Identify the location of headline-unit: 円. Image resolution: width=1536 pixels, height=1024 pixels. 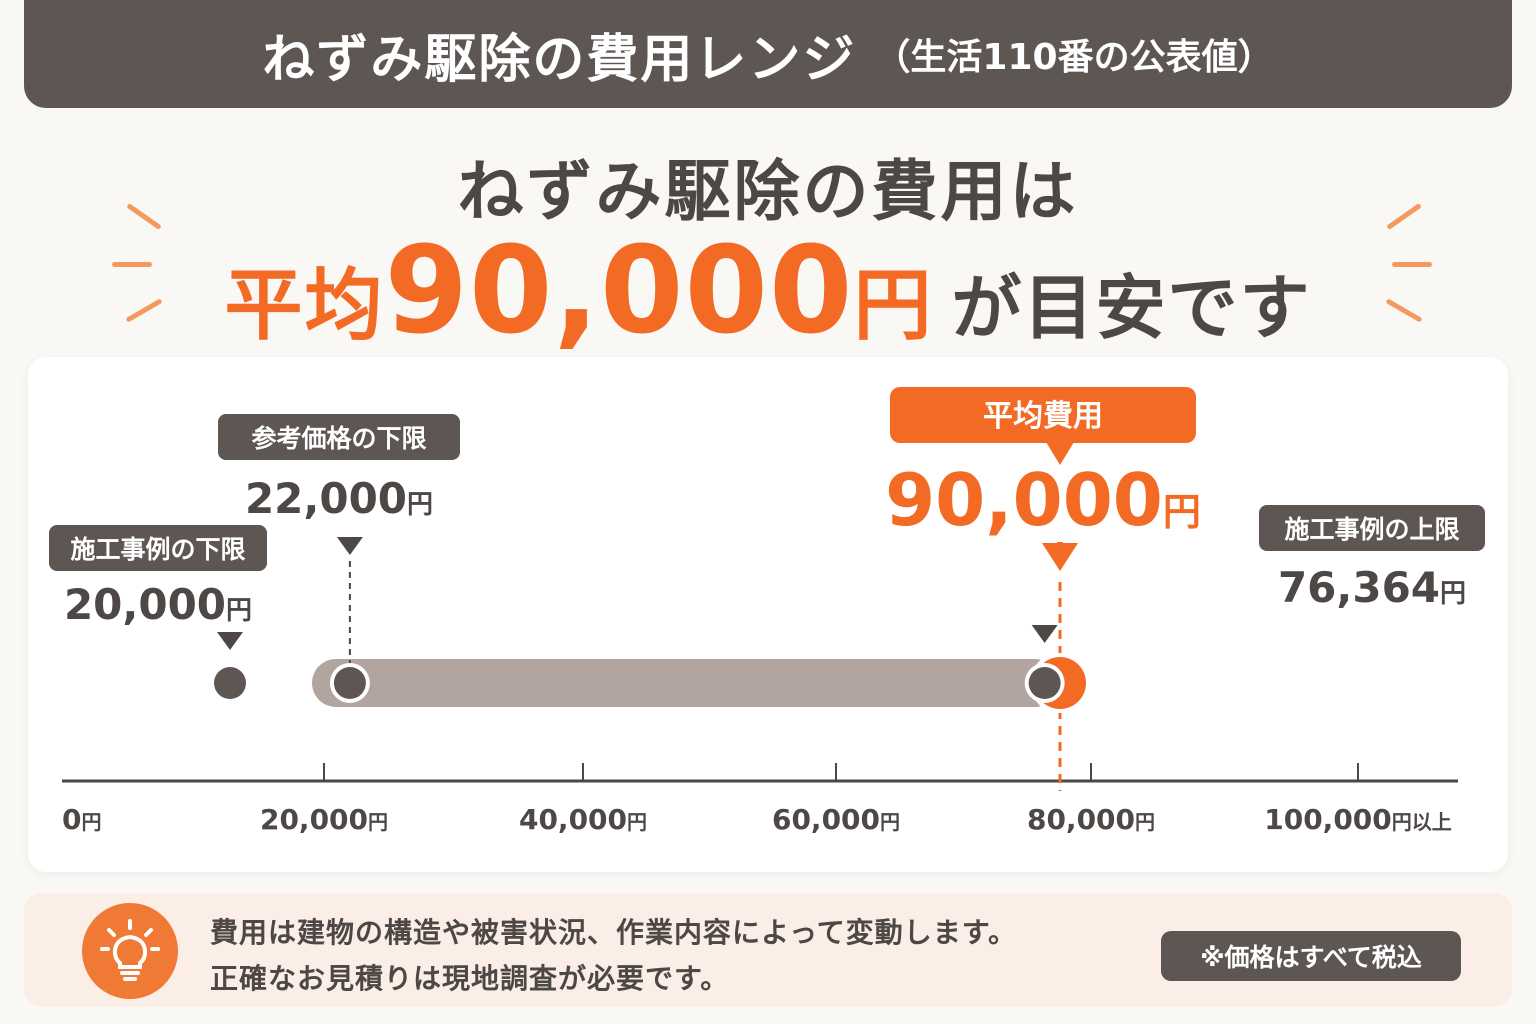
(892, 306).